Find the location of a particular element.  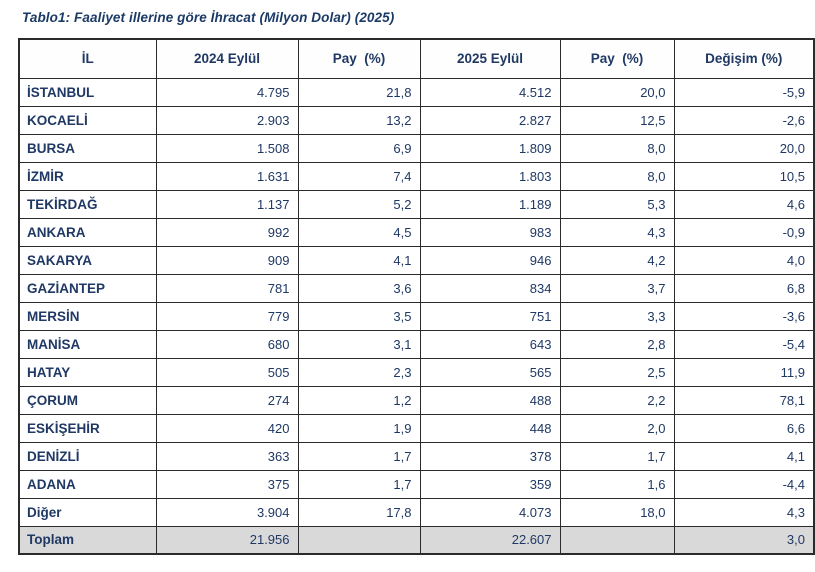

value-cell: 1,2 is located at coordinates (359, 400).